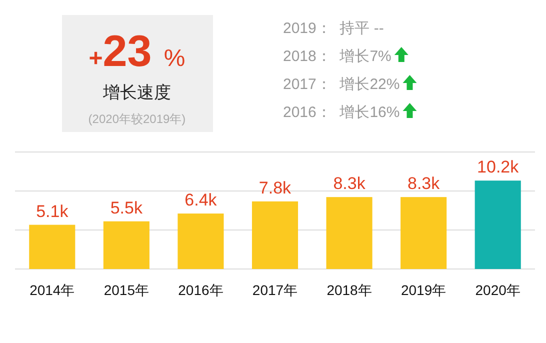  What do you see at coordinates (349, 290) in the screenshot?
I see `x-tick-label: 2018年` at bounding box center [349, 290].